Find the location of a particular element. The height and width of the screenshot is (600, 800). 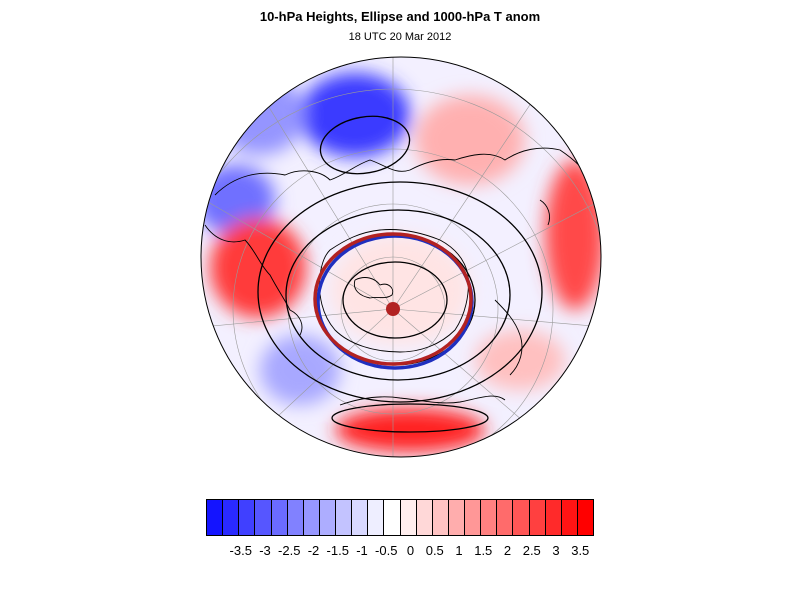

colorbar-tick-label: 2 is located at coordinates (507, 550).